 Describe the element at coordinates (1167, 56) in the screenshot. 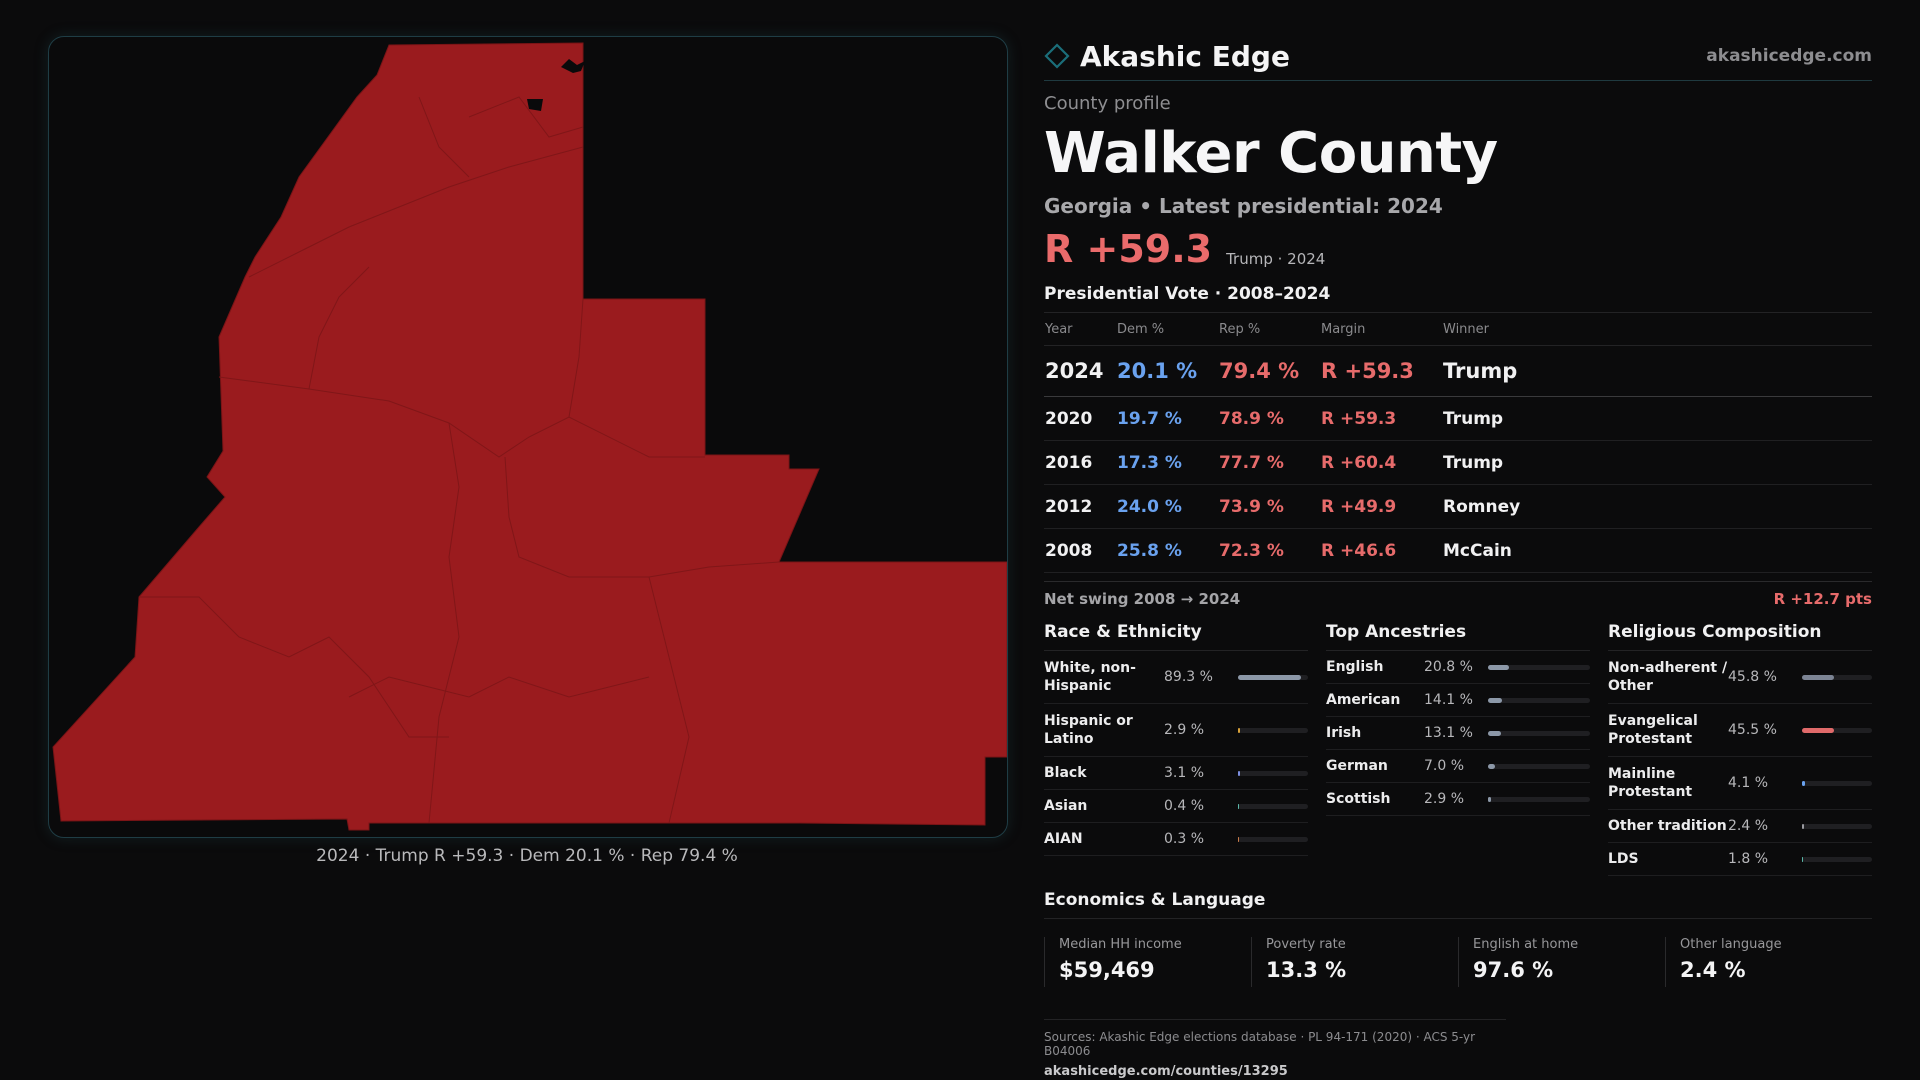

I see `brand: Akashic Edge` at that location.